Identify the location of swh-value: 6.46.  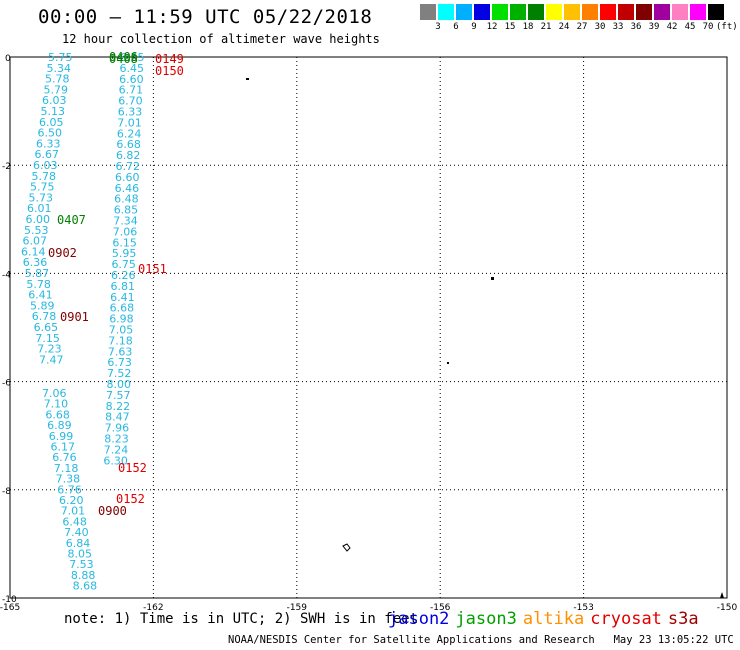
(127, 188).